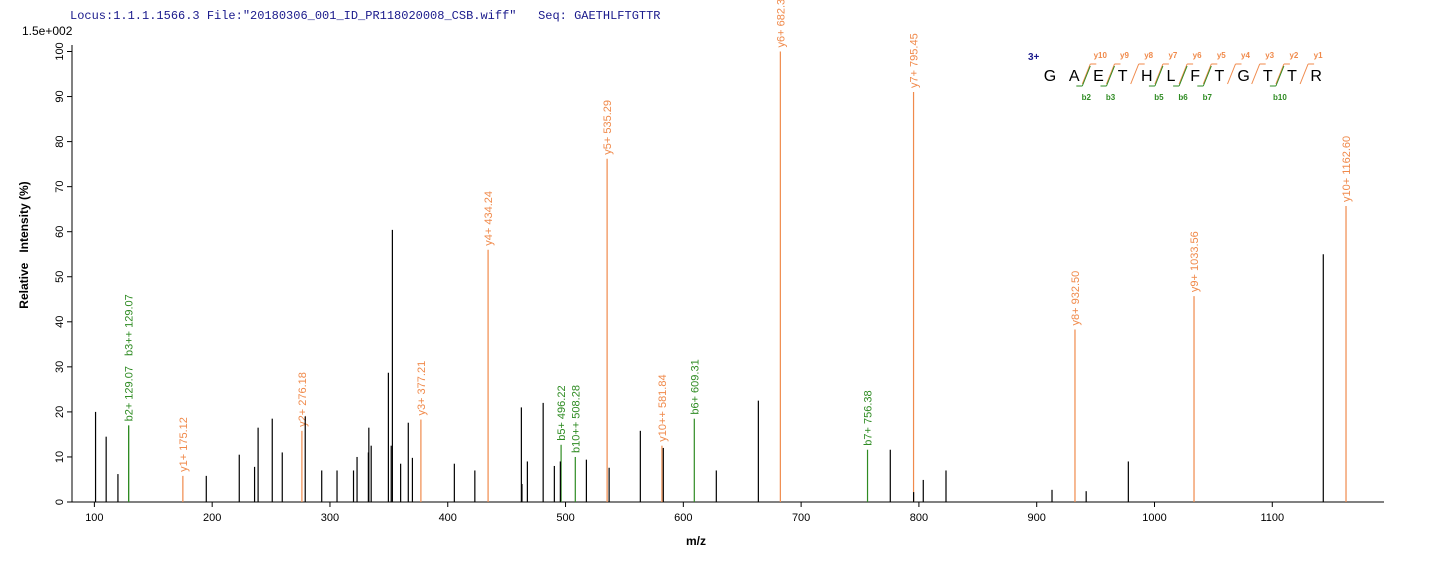  What do you see at coordinates (1183, 97) in the screenshot?
I see `b-ion-label: b6` at bounding box center [1183, 97].